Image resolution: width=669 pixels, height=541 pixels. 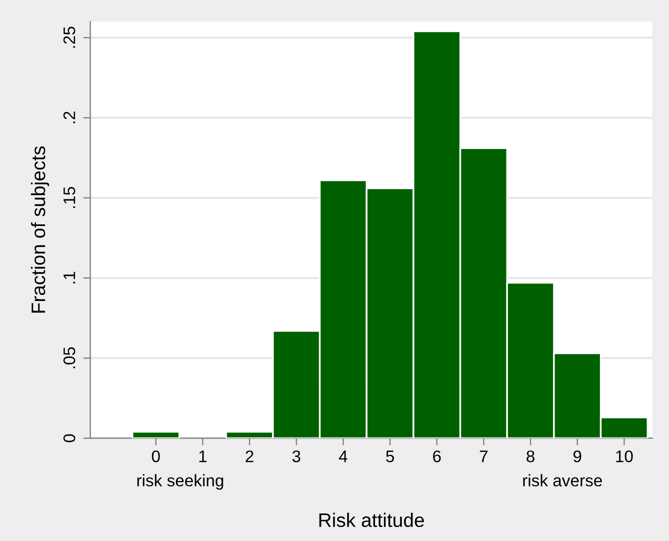 I want to click on y-tick-label: 0, so click(x=69, y=438).